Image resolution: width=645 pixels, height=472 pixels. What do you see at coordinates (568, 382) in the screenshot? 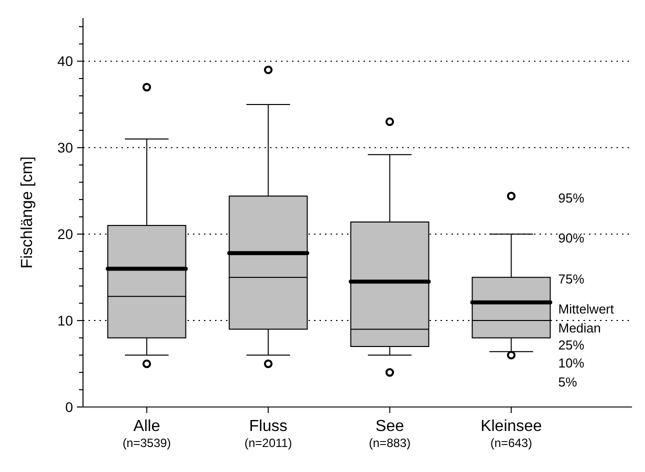
I see `annotation: 5%` at bounding box center [568, 382].